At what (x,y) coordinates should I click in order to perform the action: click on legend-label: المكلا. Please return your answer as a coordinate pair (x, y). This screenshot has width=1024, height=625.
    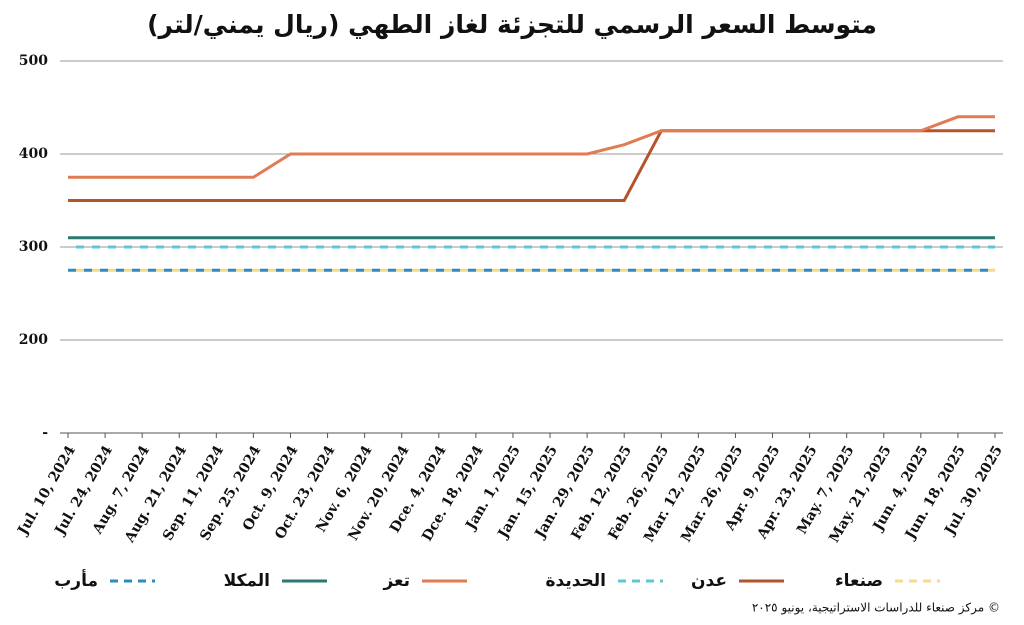
    Looking at the image, I should click on (247, 581).